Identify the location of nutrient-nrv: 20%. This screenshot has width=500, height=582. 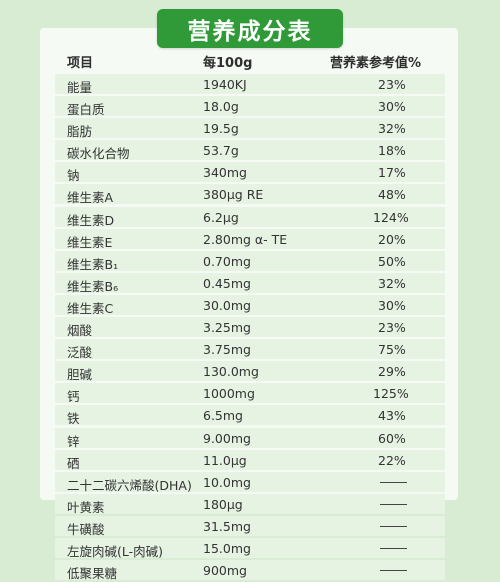
(392, 239).